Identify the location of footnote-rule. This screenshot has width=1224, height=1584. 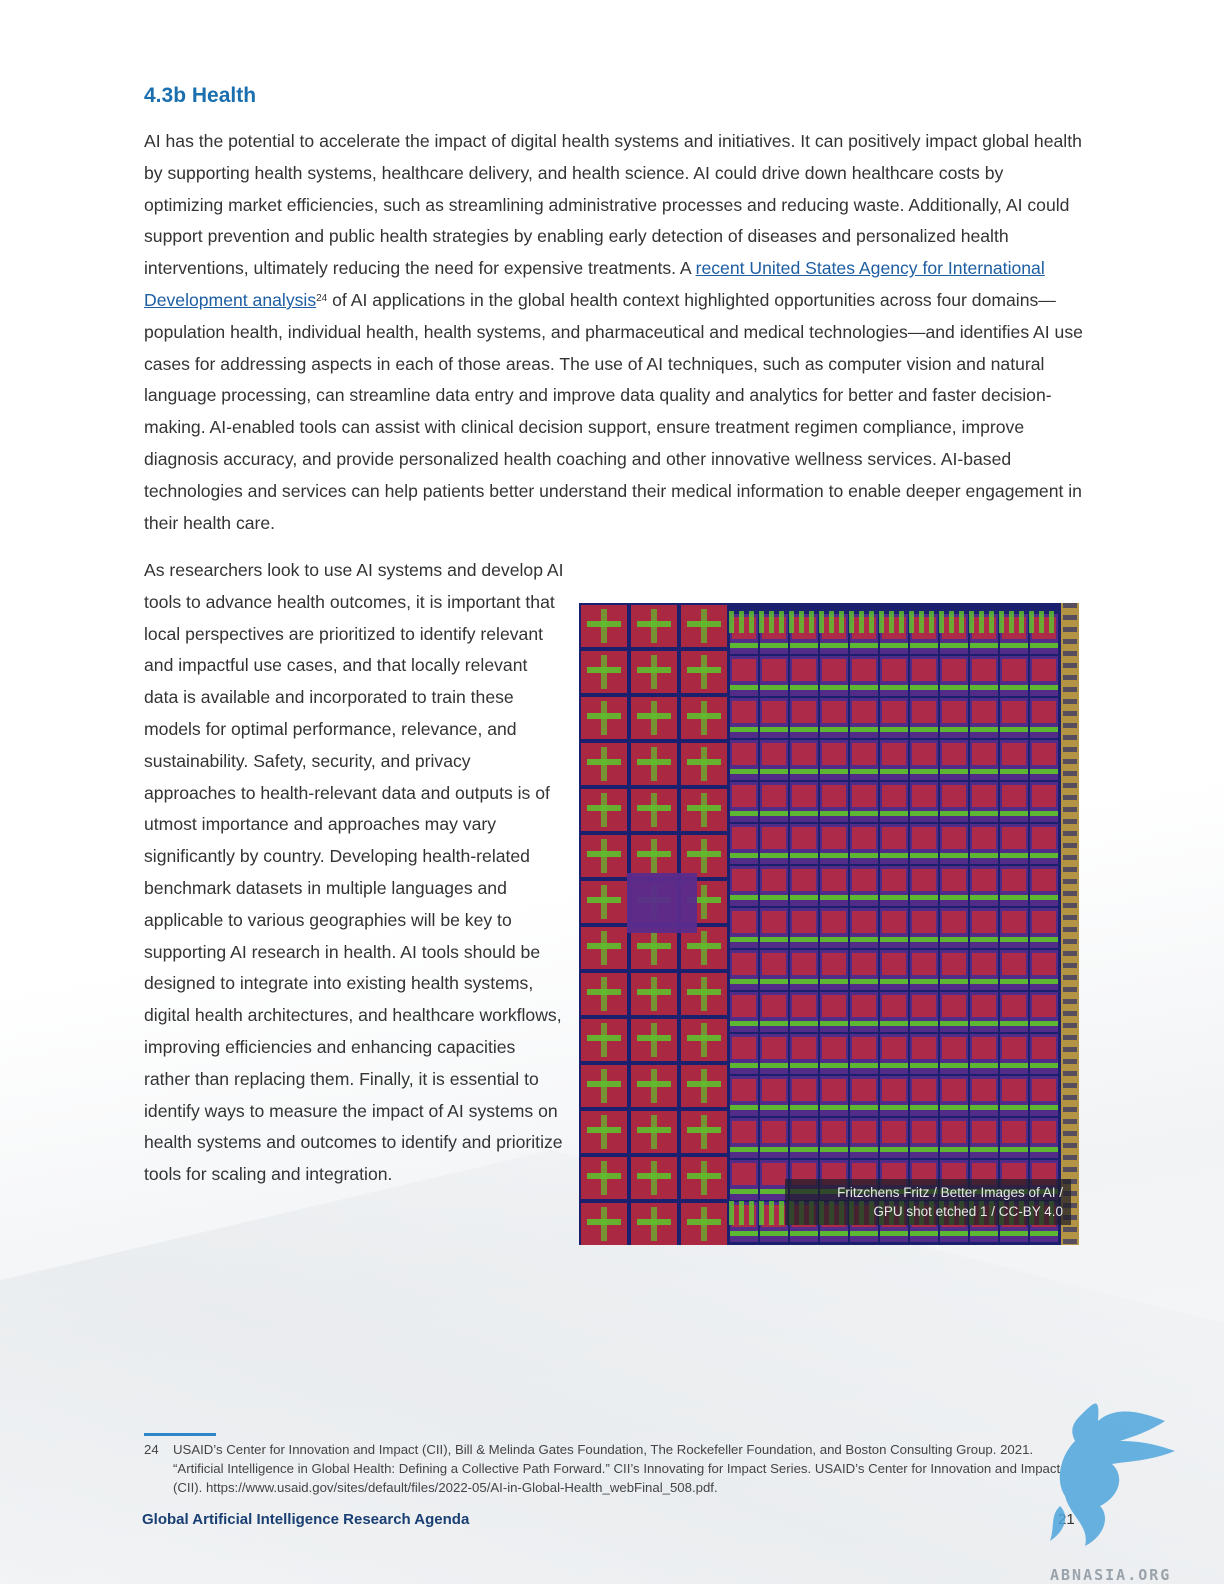
(180, 1434).